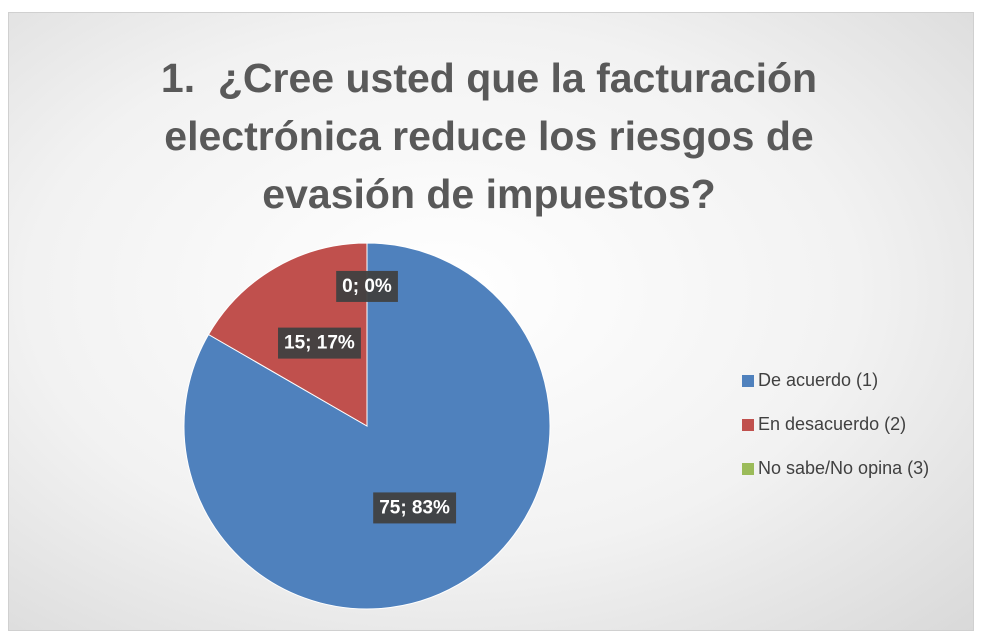  I want to click on data-label: 0; 0%, so click(367, 286).